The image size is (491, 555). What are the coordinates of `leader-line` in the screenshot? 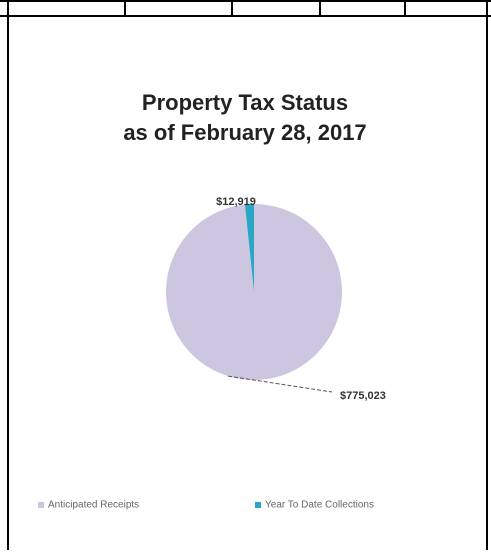 It's located at (280, 384).